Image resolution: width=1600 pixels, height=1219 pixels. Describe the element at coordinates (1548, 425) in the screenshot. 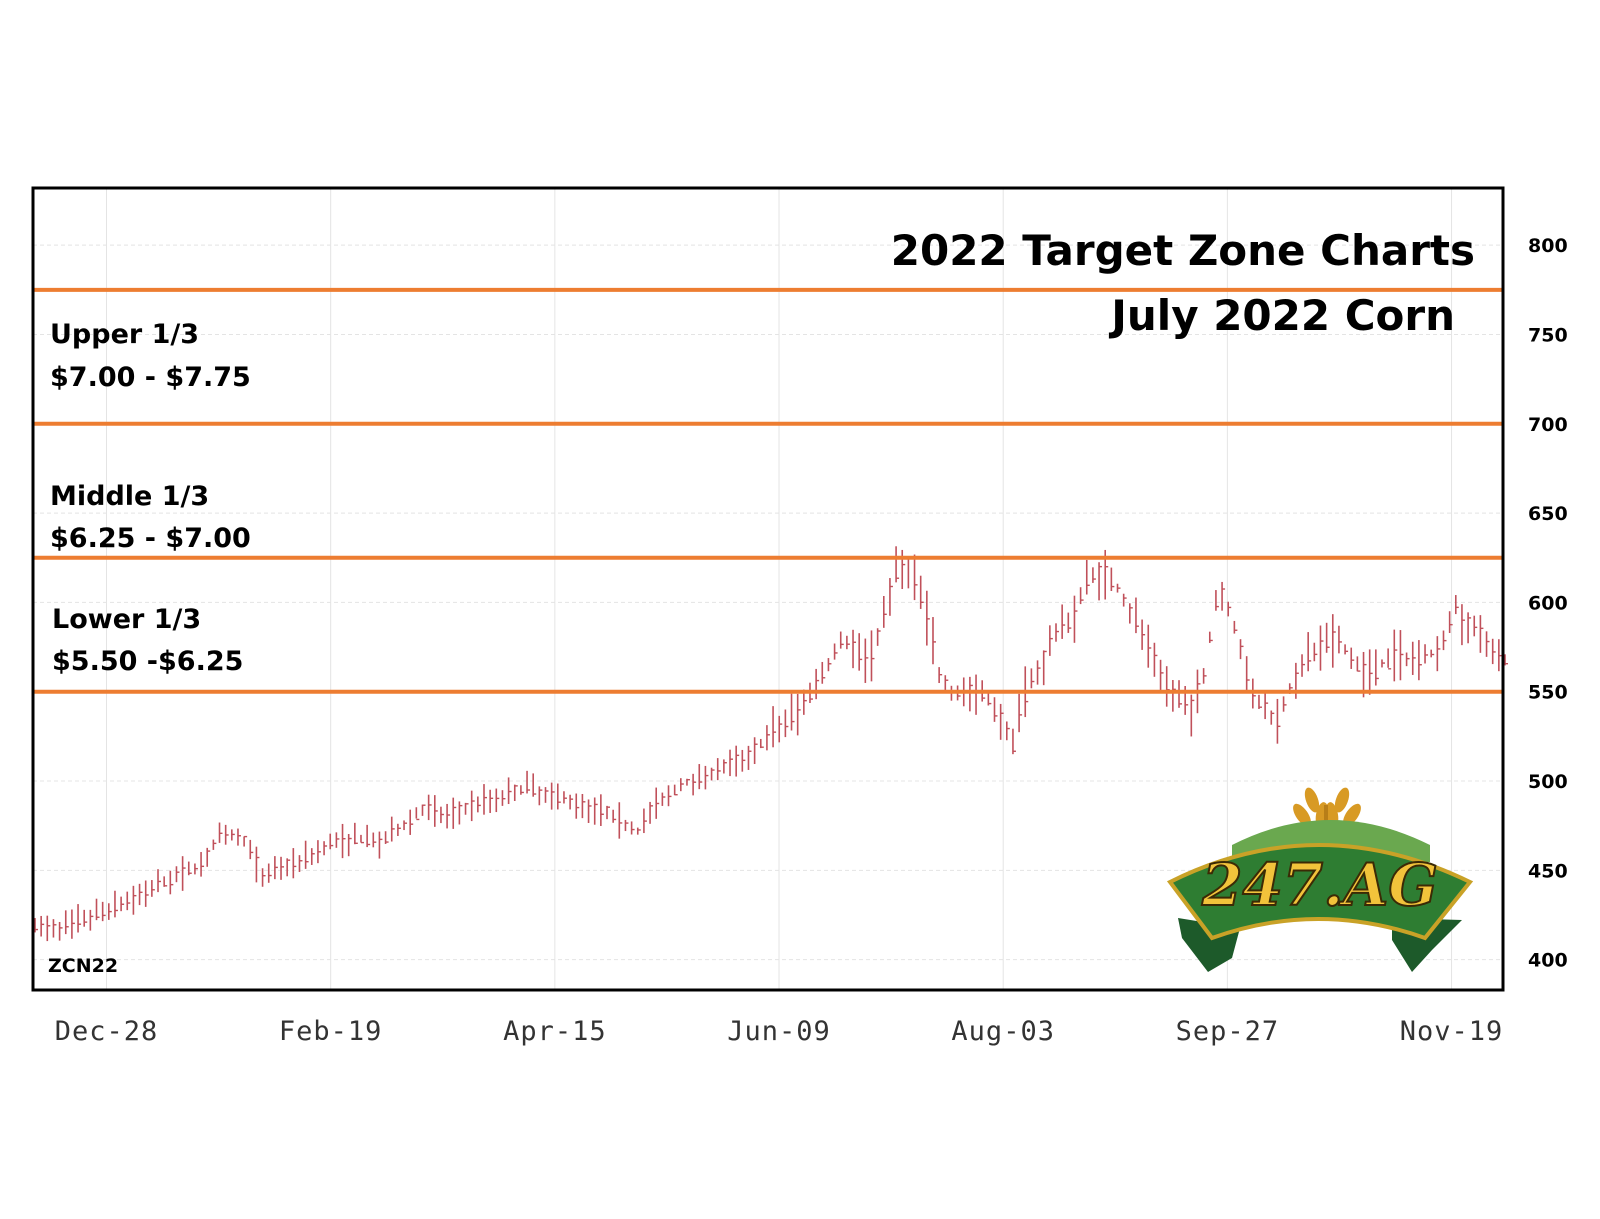

I see `y-tick-label: 700` at that location.